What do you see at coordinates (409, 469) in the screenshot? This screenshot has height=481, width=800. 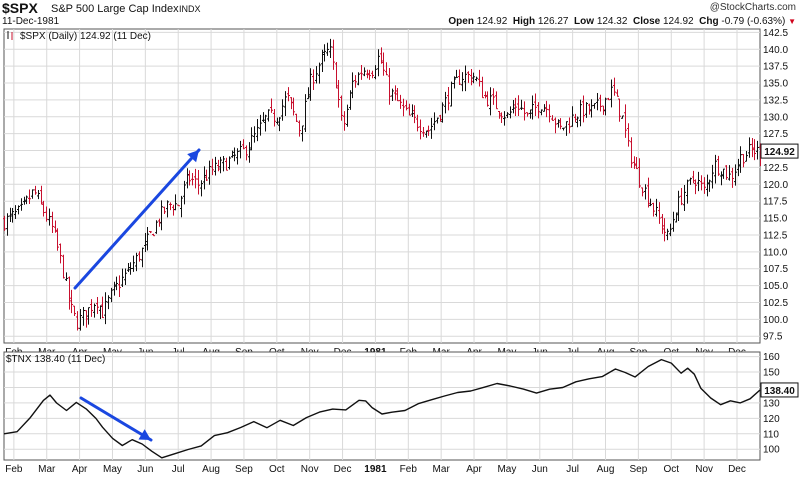 I see `x-tick-label: Feb` at bounding box center [409, 469].